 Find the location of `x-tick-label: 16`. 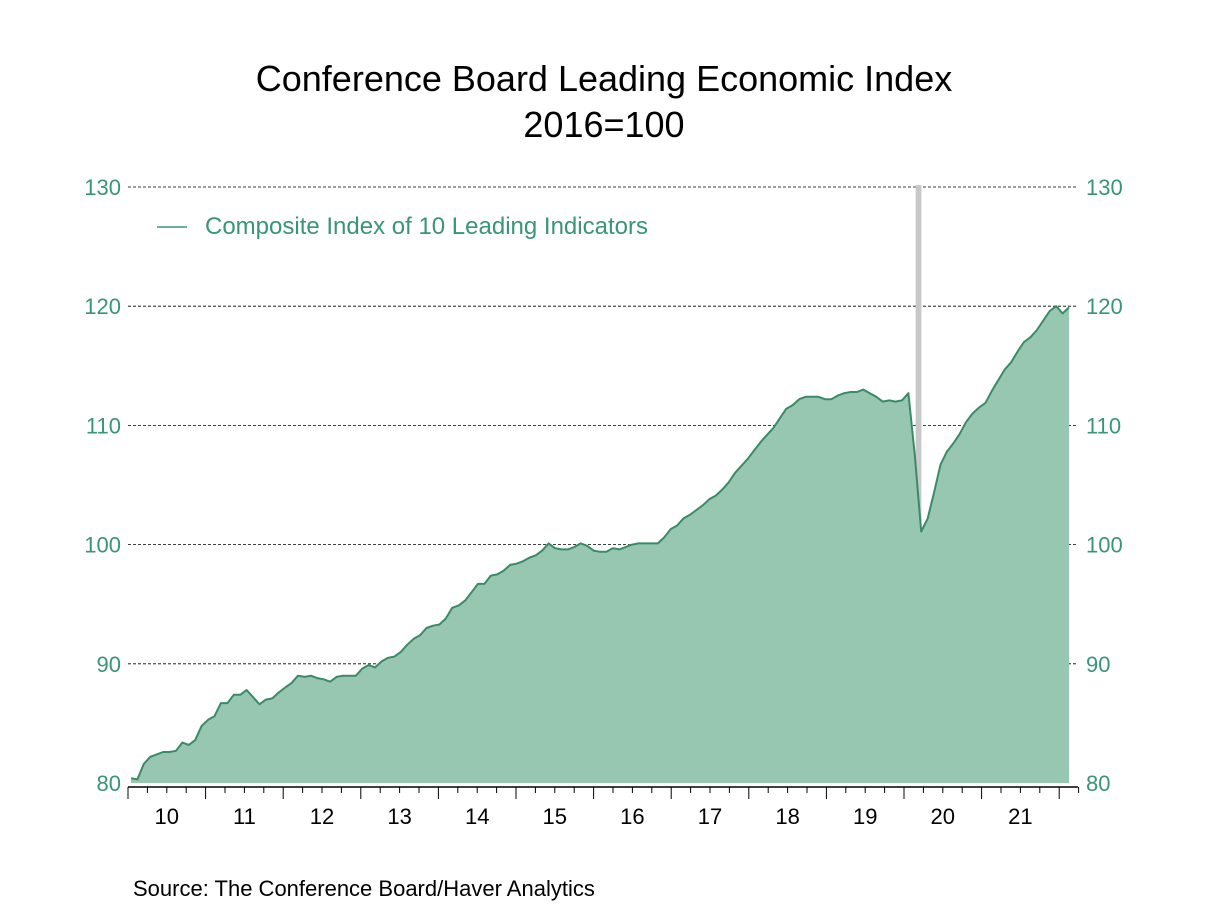

x-tick-label: 16 is located at coordinates (632, 816).